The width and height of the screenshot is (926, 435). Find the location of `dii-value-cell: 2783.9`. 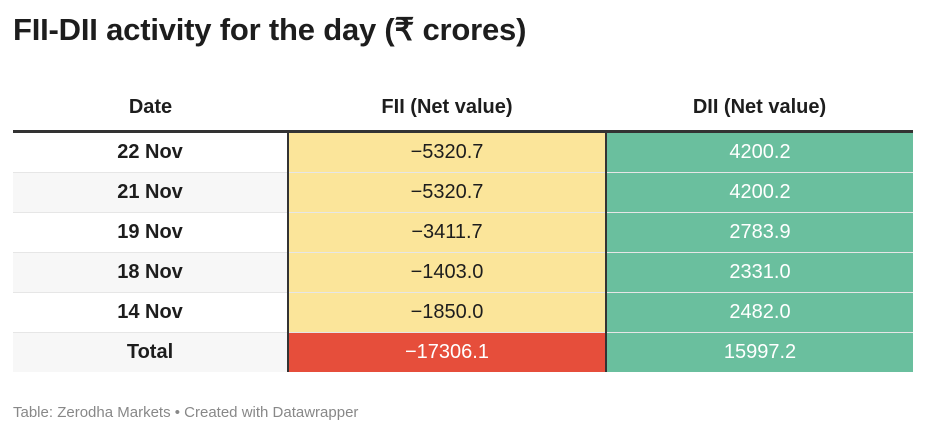

dii-value-cell: 2783.9 is located at coordinates (759, 232).